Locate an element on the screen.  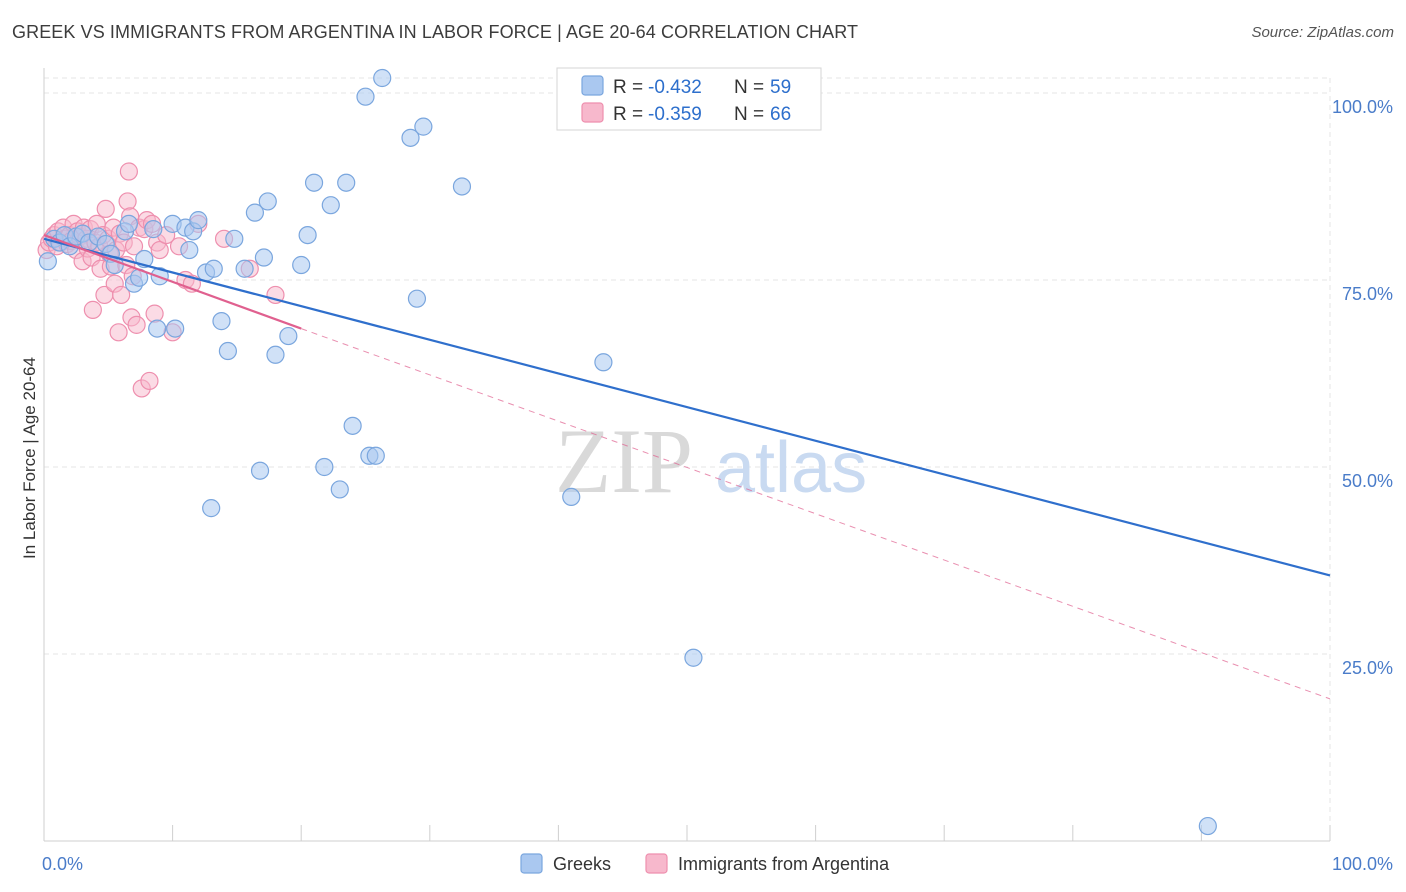
bottom-legend-label-greeks: Greeks is located at coordinates (582, 864).